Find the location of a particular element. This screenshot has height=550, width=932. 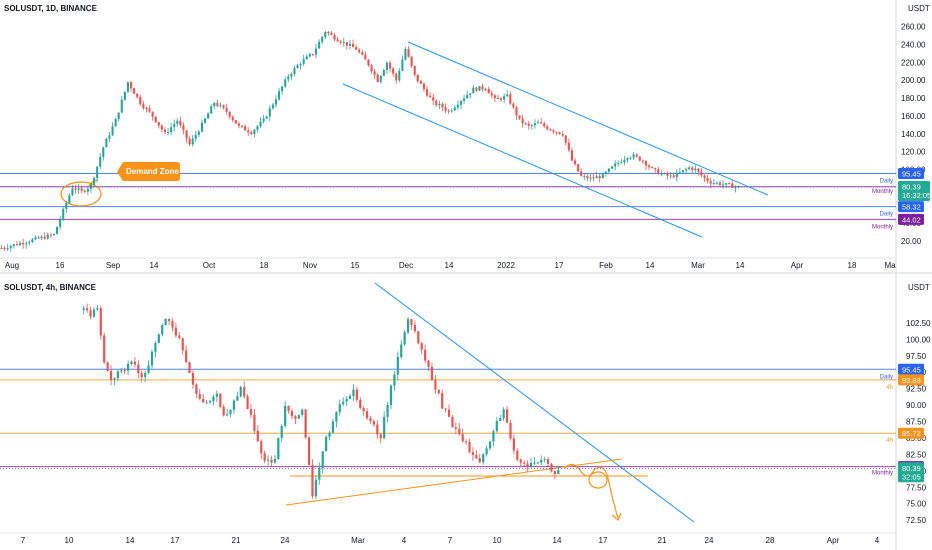

bot-current-caption: Monthly is located at coordinates (882, 473).